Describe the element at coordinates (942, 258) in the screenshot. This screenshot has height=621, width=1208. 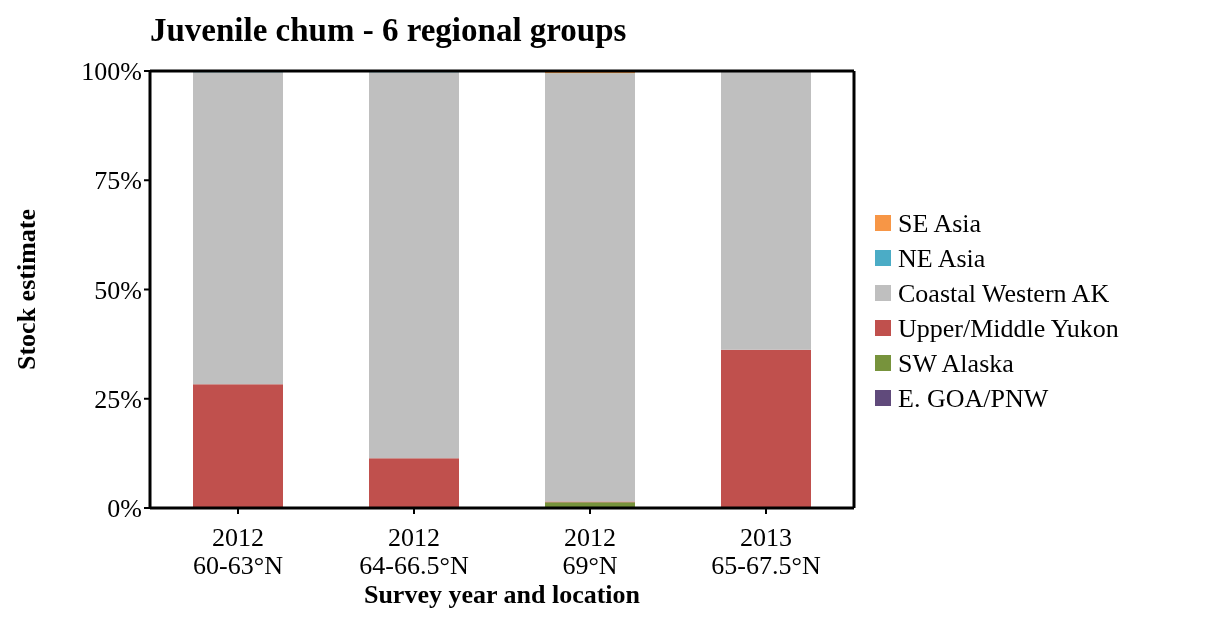
I see `legend-label: NE Asia` at that location.